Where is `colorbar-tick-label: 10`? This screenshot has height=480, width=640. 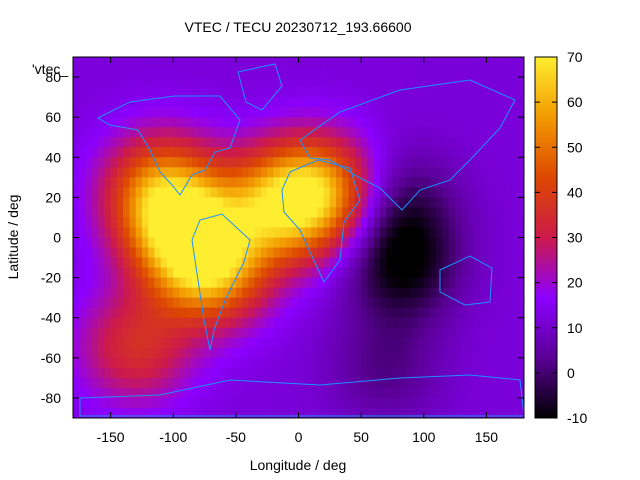
colorbar-tick-label: 10 is located at coordinates (575, 328).